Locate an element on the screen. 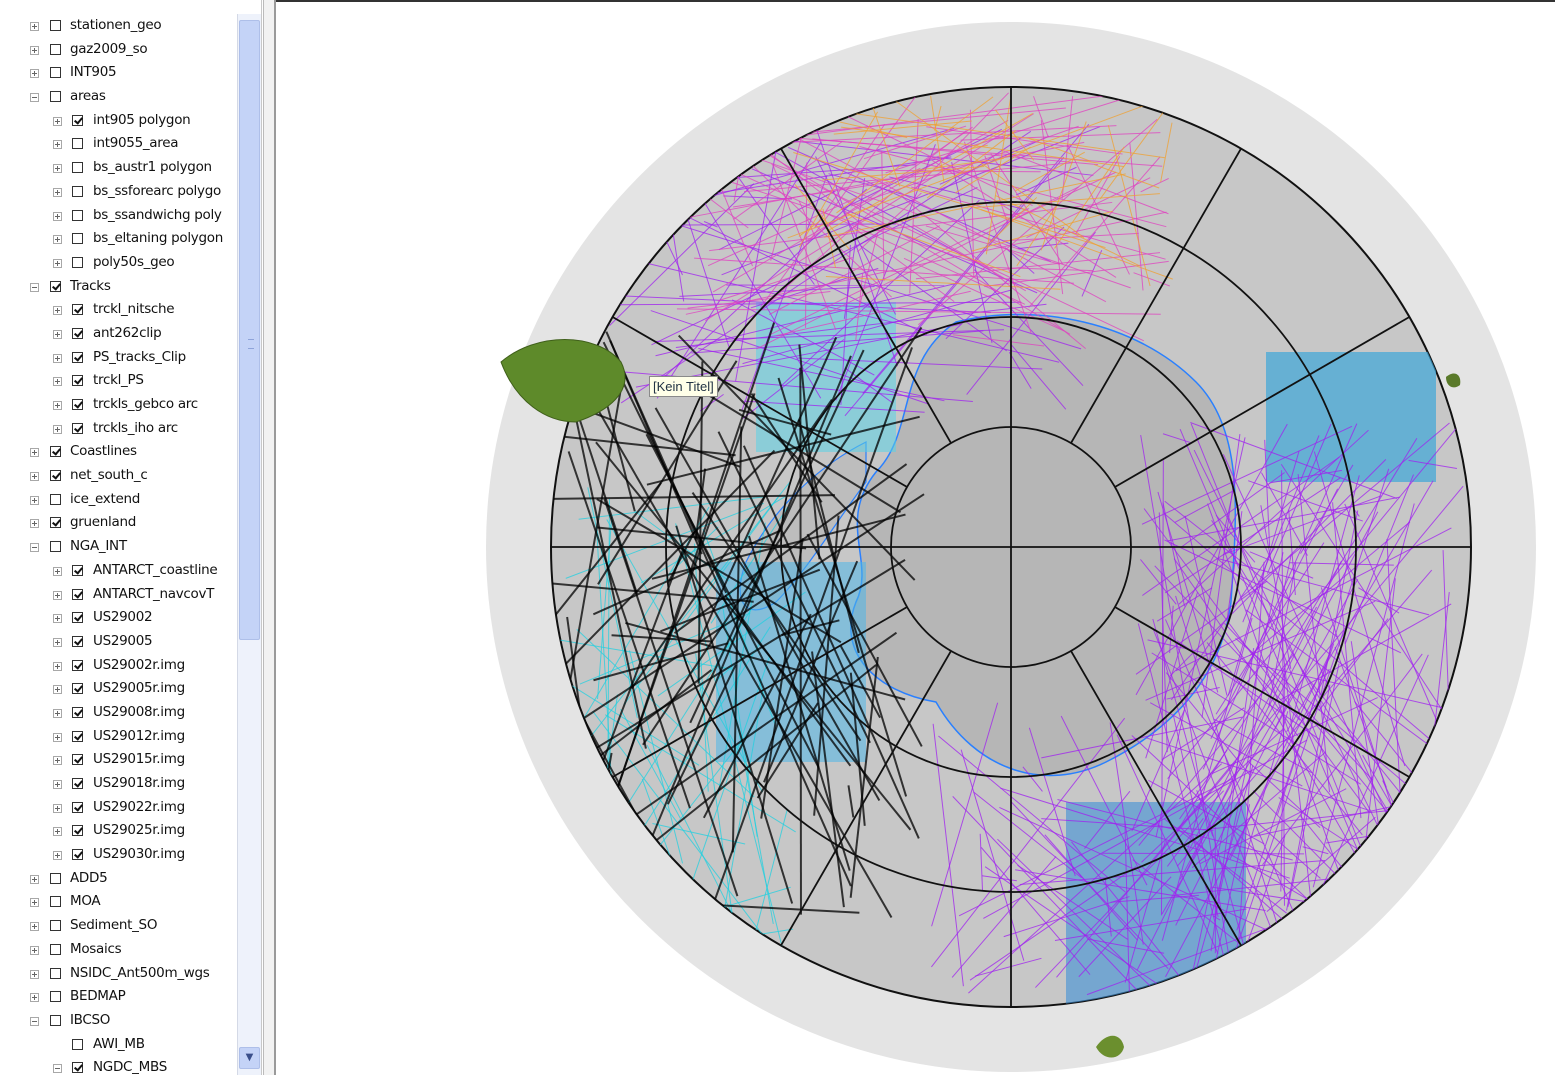 This screenshot has height=1077, width=1555. layer-row: bs_austr1 polygon is located at coordinates (118, 168).